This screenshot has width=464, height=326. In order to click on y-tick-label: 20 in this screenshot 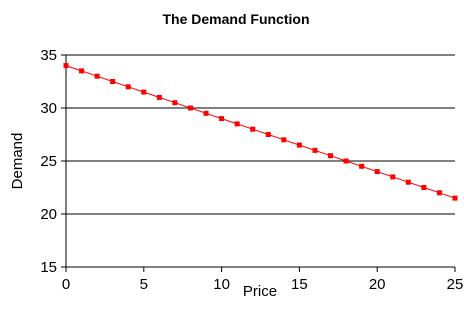, I will do `click(48, 214)`.